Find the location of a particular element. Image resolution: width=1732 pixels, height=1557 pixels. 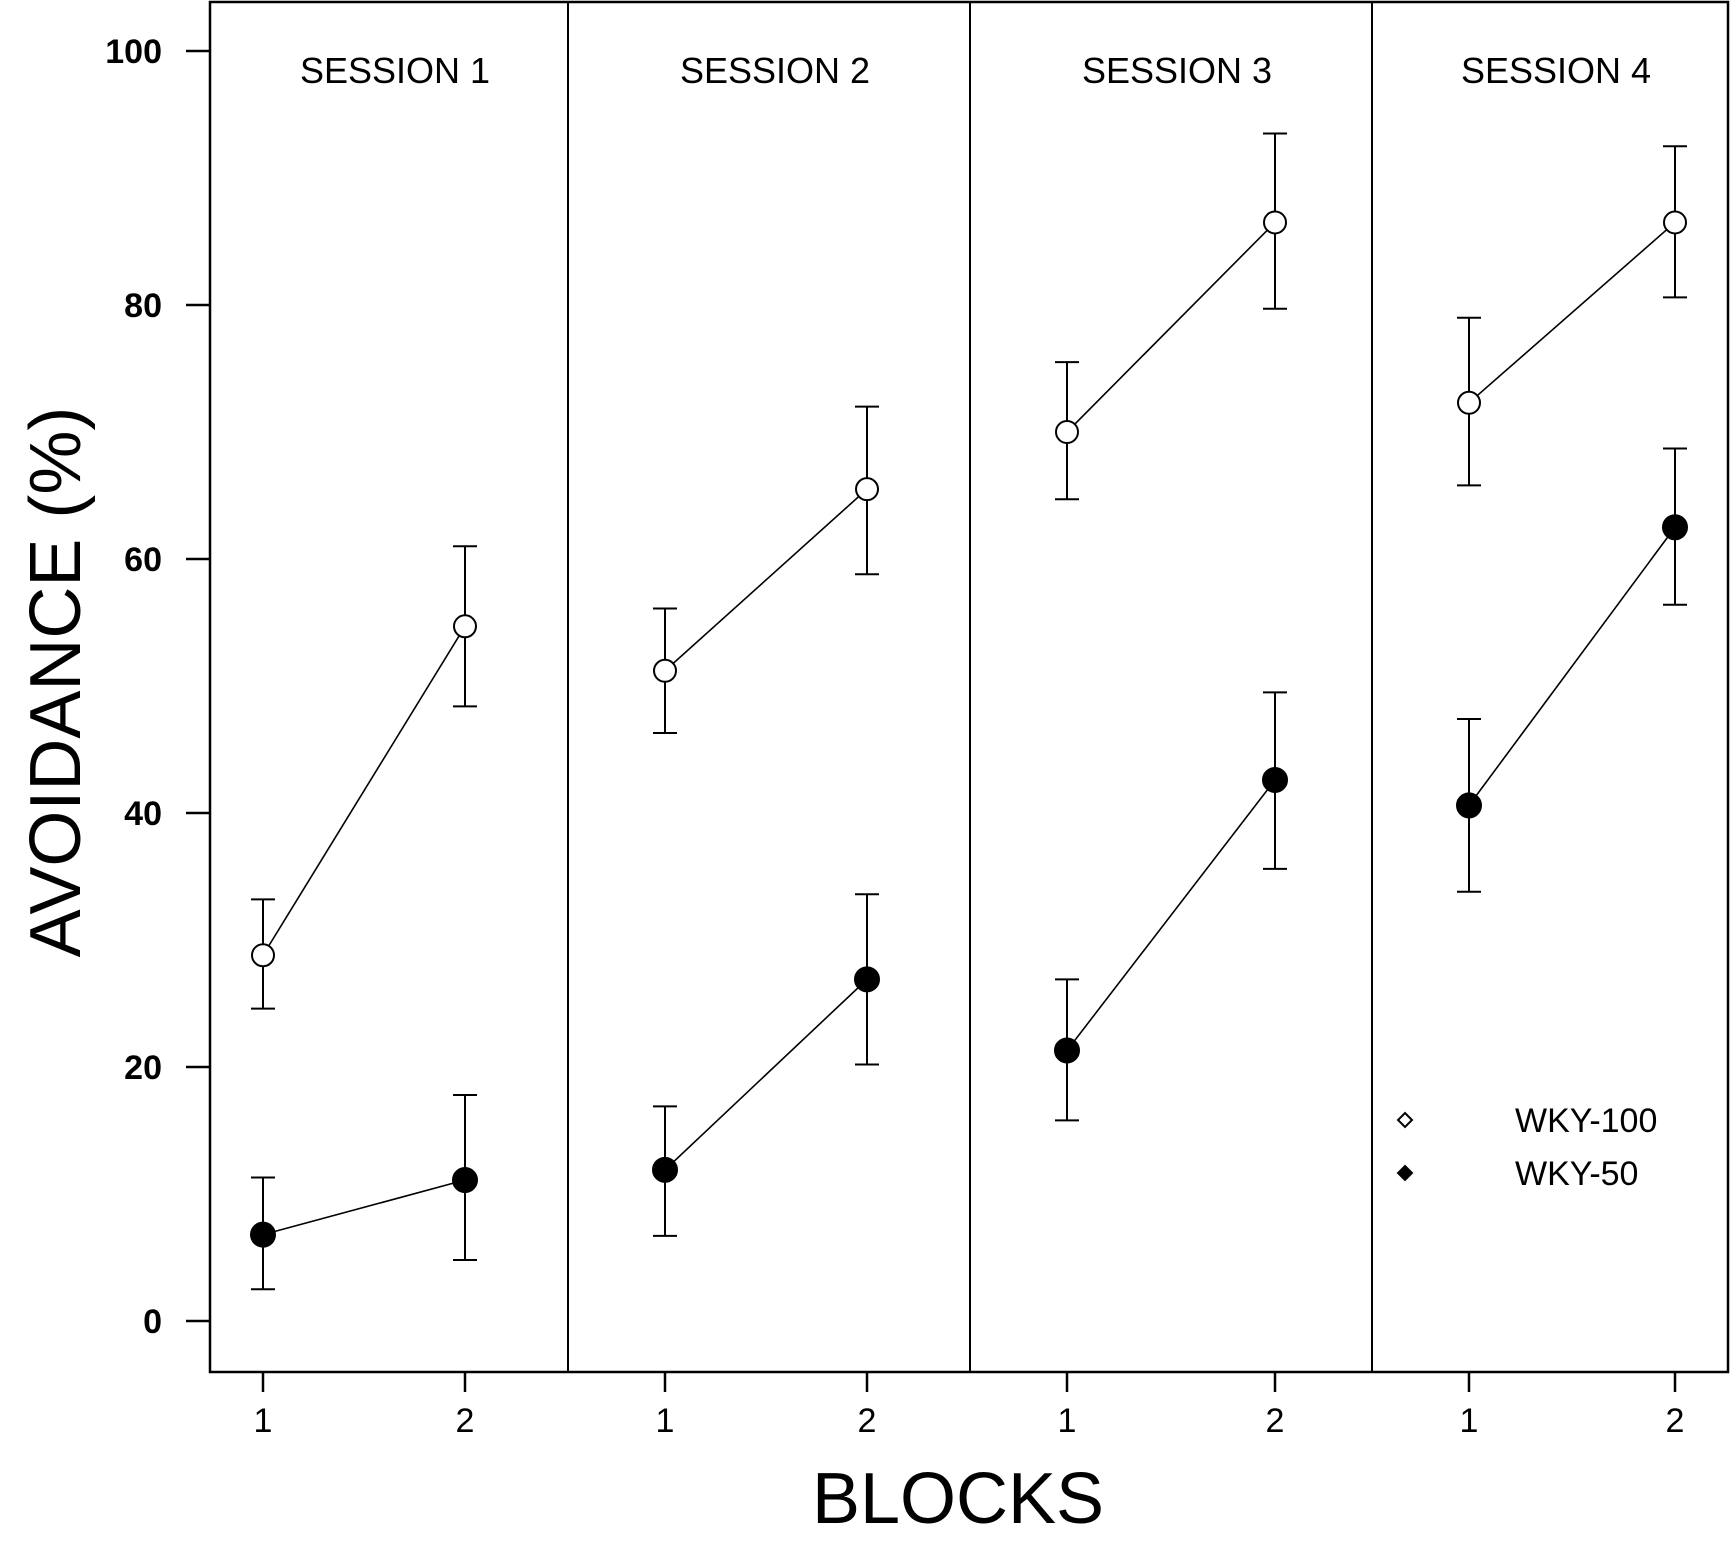

panel-session-1: SESSION 1 is located at coordinates (370, 670).